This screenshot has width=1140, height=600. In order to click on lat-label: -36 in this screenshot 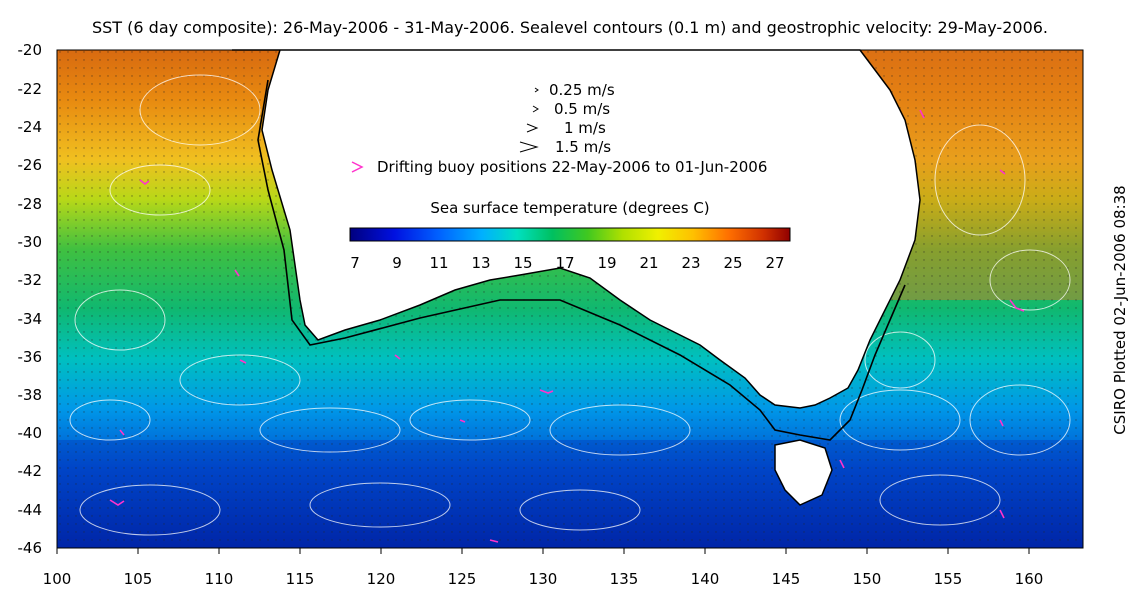, I will do `click(30, 357)`.